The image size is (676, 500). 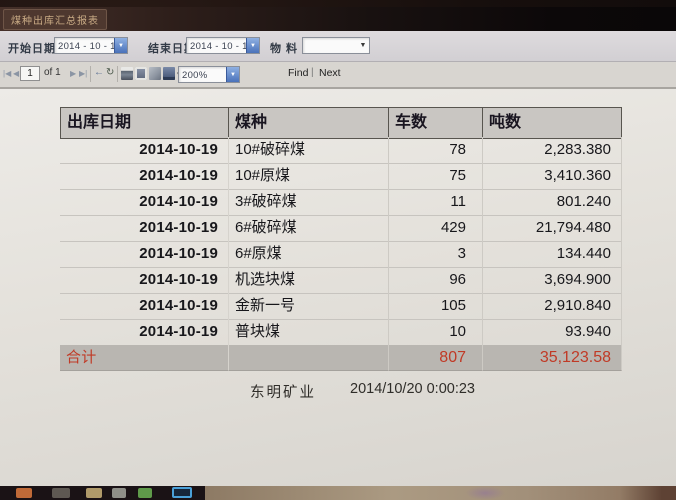 What do you see at coordinates (412, 389) in the screenshot?
I see `report-footer-timestamp: 2014/10/20 0:00:23` at bounding box center [412, 389].